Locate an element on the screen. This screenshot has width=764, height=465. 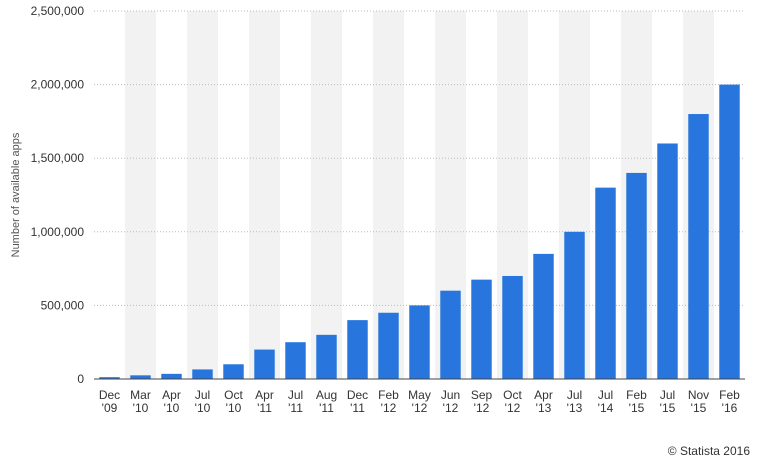
x-tick-label: Oct '12 is located at coordinates (512, 401).